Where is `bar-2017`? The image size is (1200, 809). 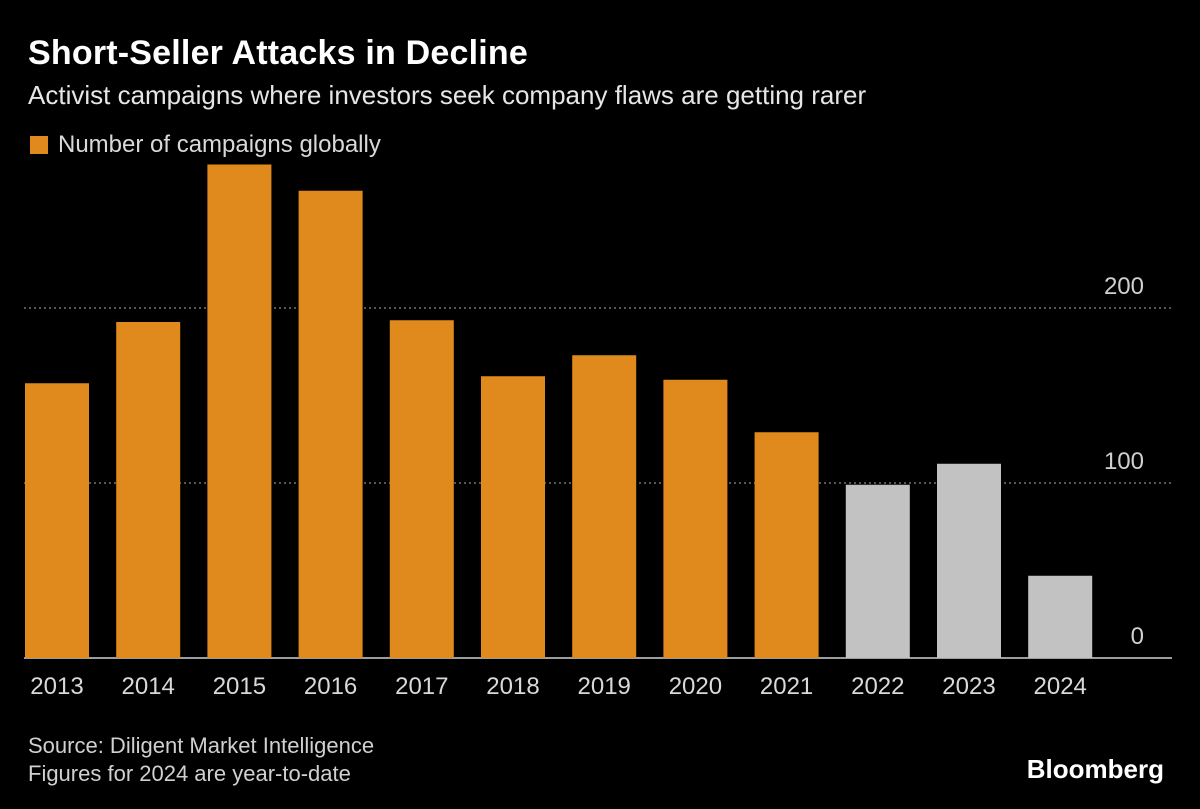
bar-2017 is located at coordinates (421, 489).